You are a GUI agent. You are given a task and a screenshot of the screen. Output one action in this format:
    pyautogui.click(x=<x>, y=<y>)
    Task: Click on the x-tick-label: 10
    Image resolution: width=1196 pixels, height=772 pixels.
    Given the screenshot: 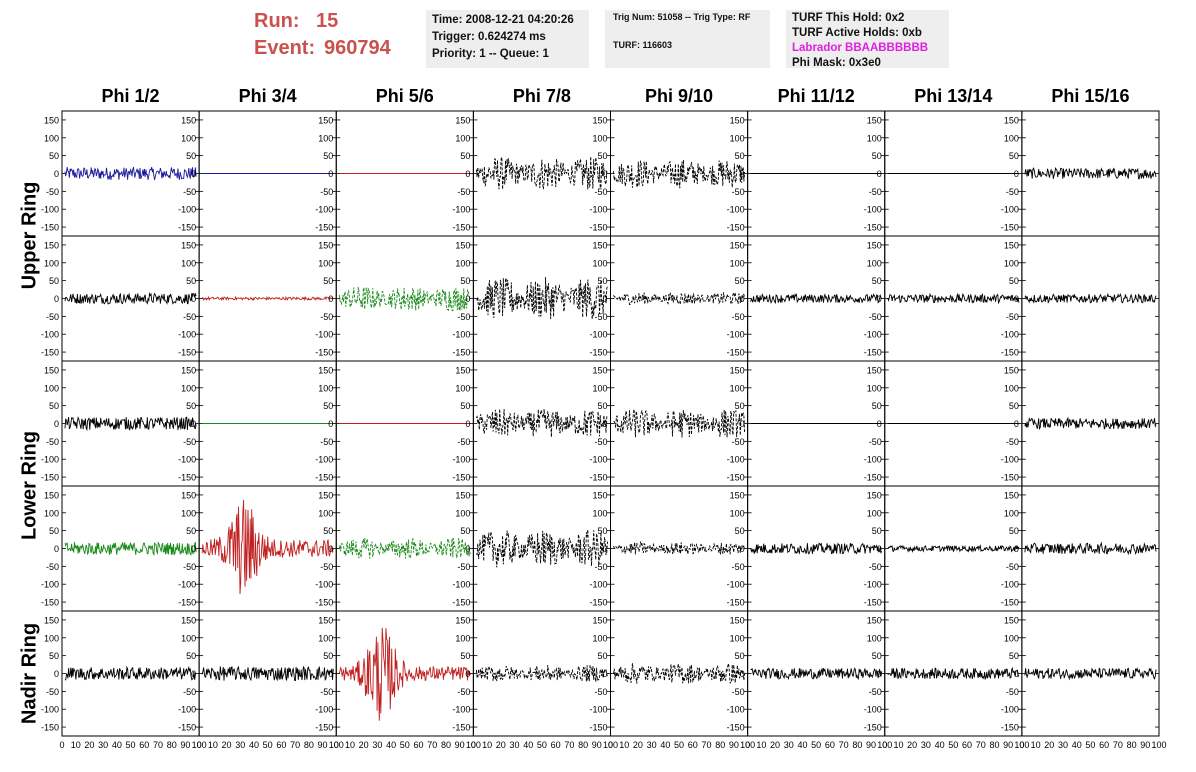 What is the action you would take?
    pyautogui.click(x=76, y=745)
    